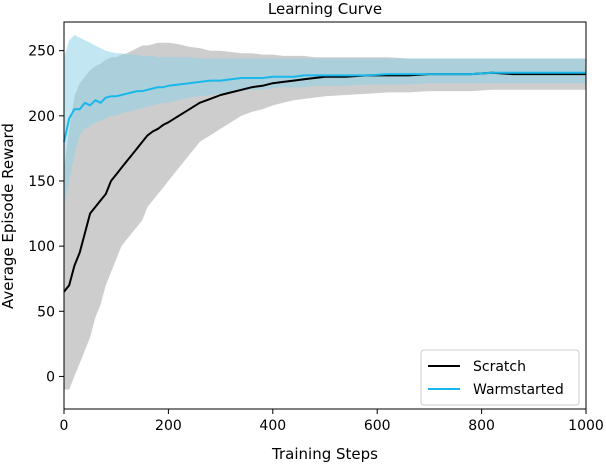 The image size is (606, 464). I want to click on x-tick-label: 0, so click(64, 426).